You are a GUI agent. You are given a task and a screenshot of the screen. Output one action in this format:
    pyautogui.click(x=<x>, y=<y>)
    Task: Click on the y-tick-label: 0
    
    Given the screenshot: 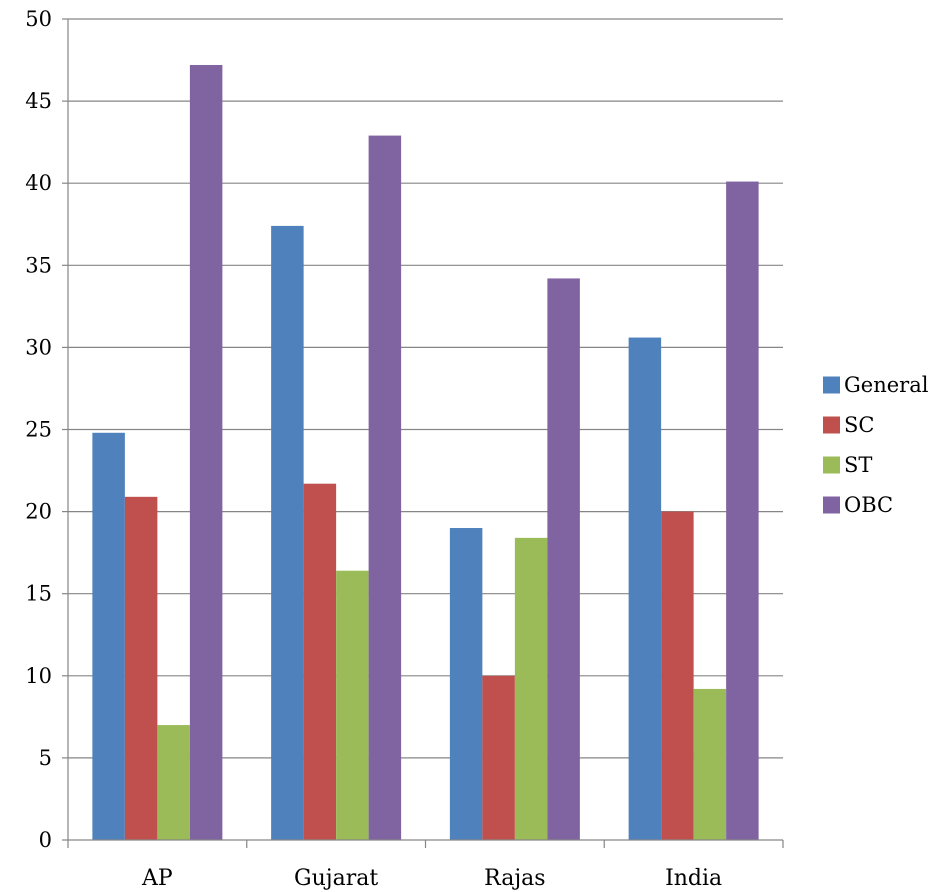 What is the action you would take?
    pyautogui.click(x=45, y=840)
    